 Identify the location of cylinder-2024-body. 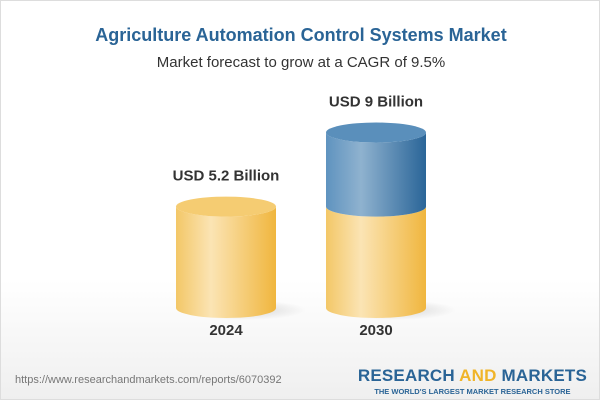
(226, 262).